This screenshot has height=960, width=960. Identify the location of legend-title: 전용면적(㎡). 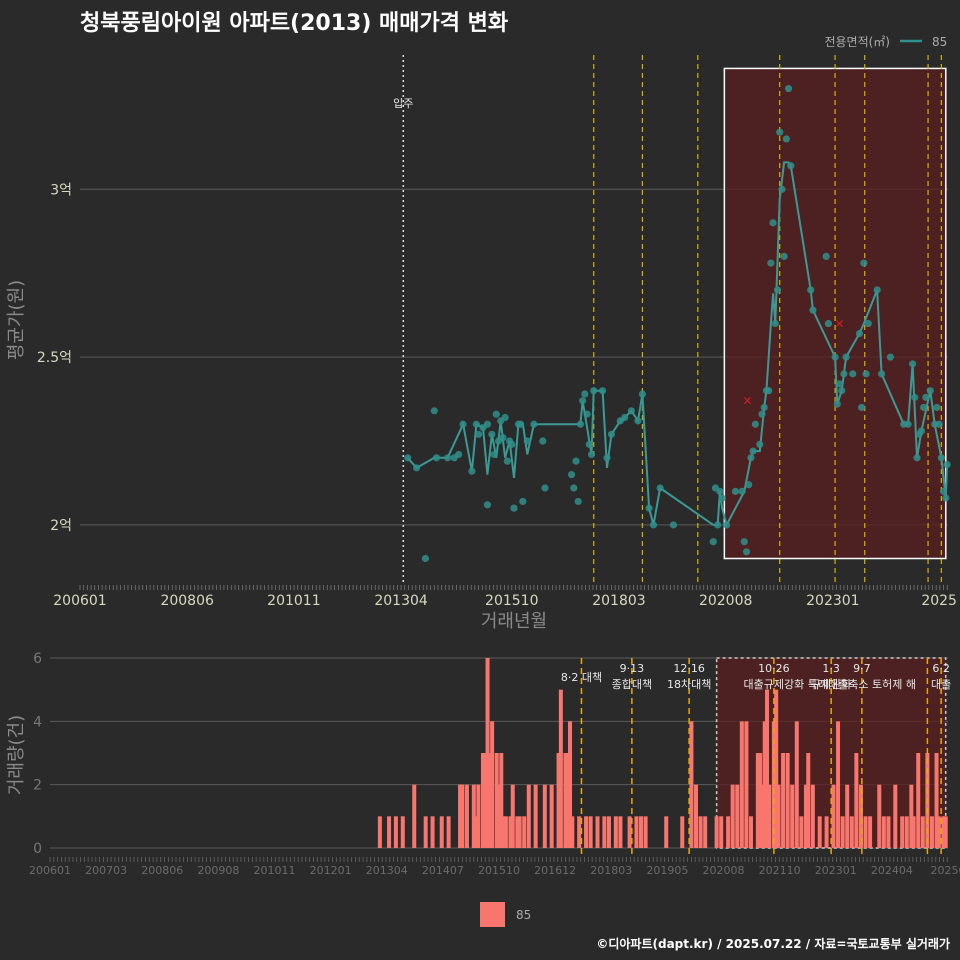
(857, 42).